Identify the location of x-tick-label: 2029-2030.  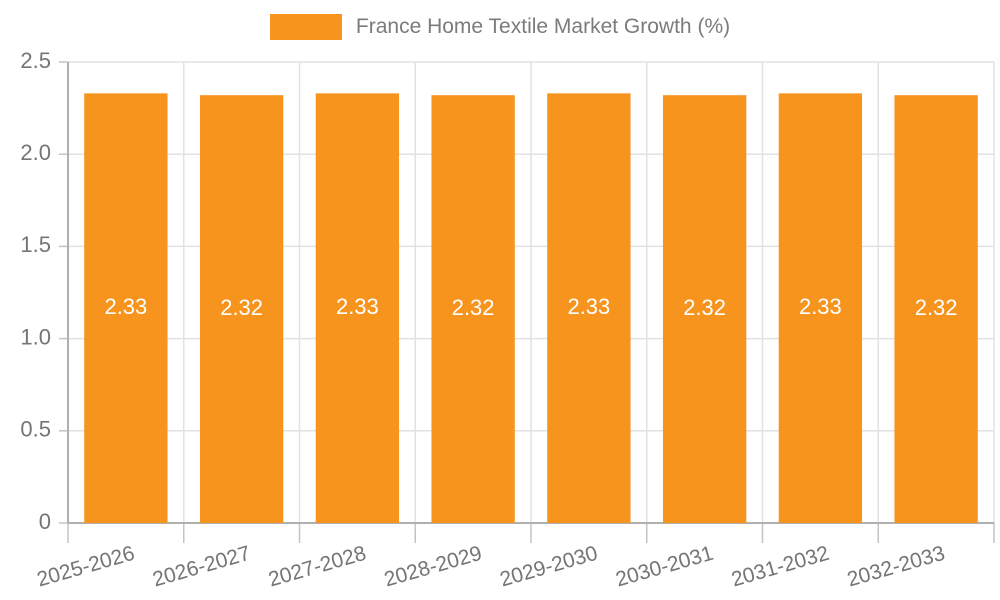
(548, 567).